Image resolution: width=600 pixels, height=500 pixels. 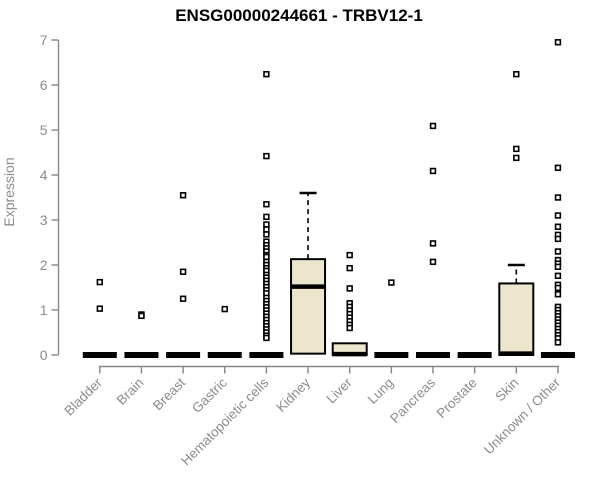 I want to click on boxplot-hematopoietic-cells, so click(x=266, y=214).